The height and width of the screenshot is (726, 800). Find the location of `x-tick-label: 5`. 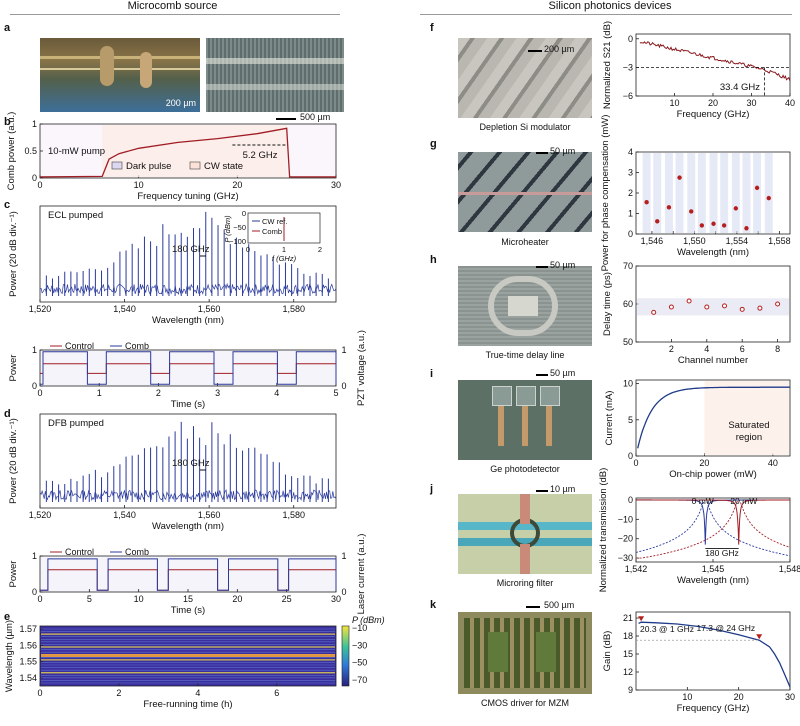

x-tick-label: 5 is located at coordinates (335, 393).